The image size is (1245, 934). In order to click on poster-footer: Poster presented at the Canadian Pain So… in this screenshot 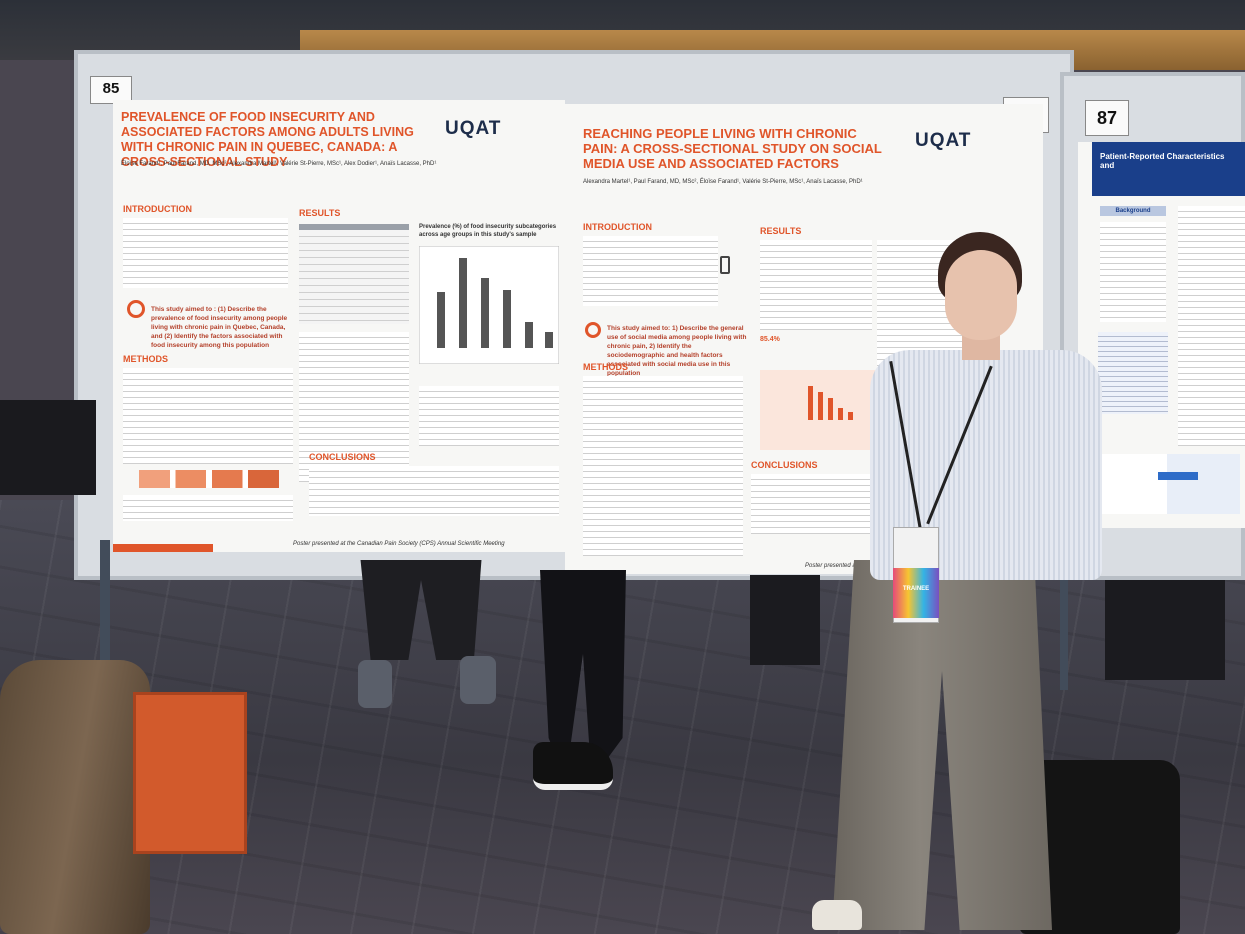, I will do `click(399, 544)`.